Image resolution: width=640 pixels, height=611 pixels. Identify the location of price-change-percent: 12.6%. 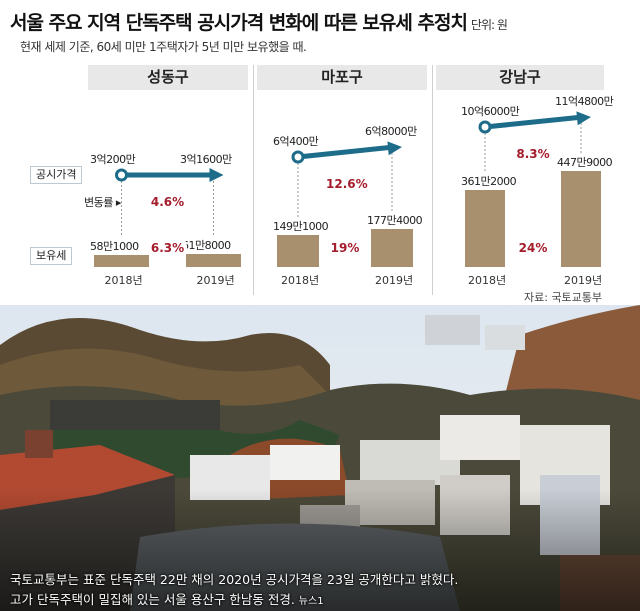
(347, 184).